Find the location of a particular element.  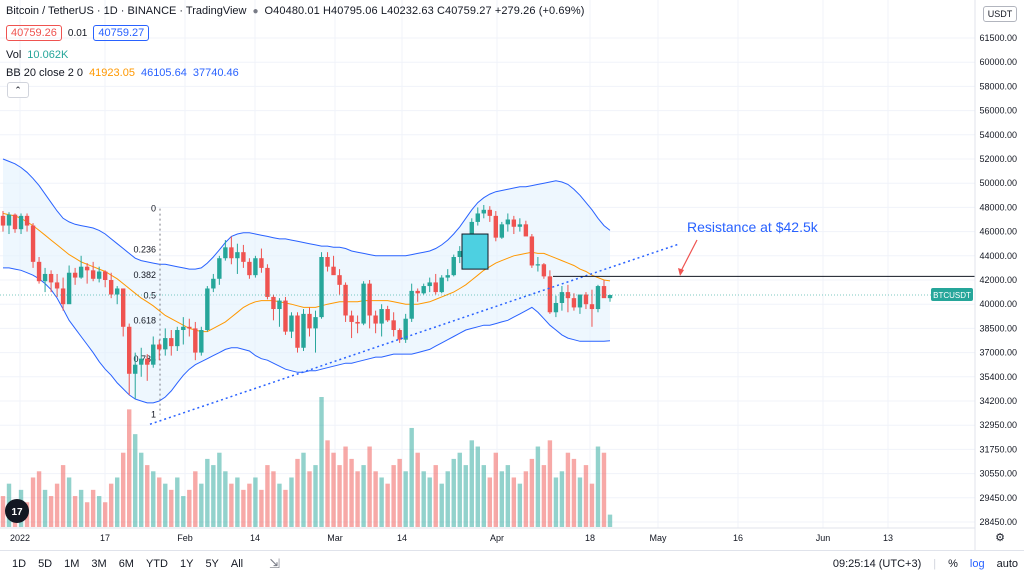

time-tick-label: Apr is located at coordinates (497, 538).